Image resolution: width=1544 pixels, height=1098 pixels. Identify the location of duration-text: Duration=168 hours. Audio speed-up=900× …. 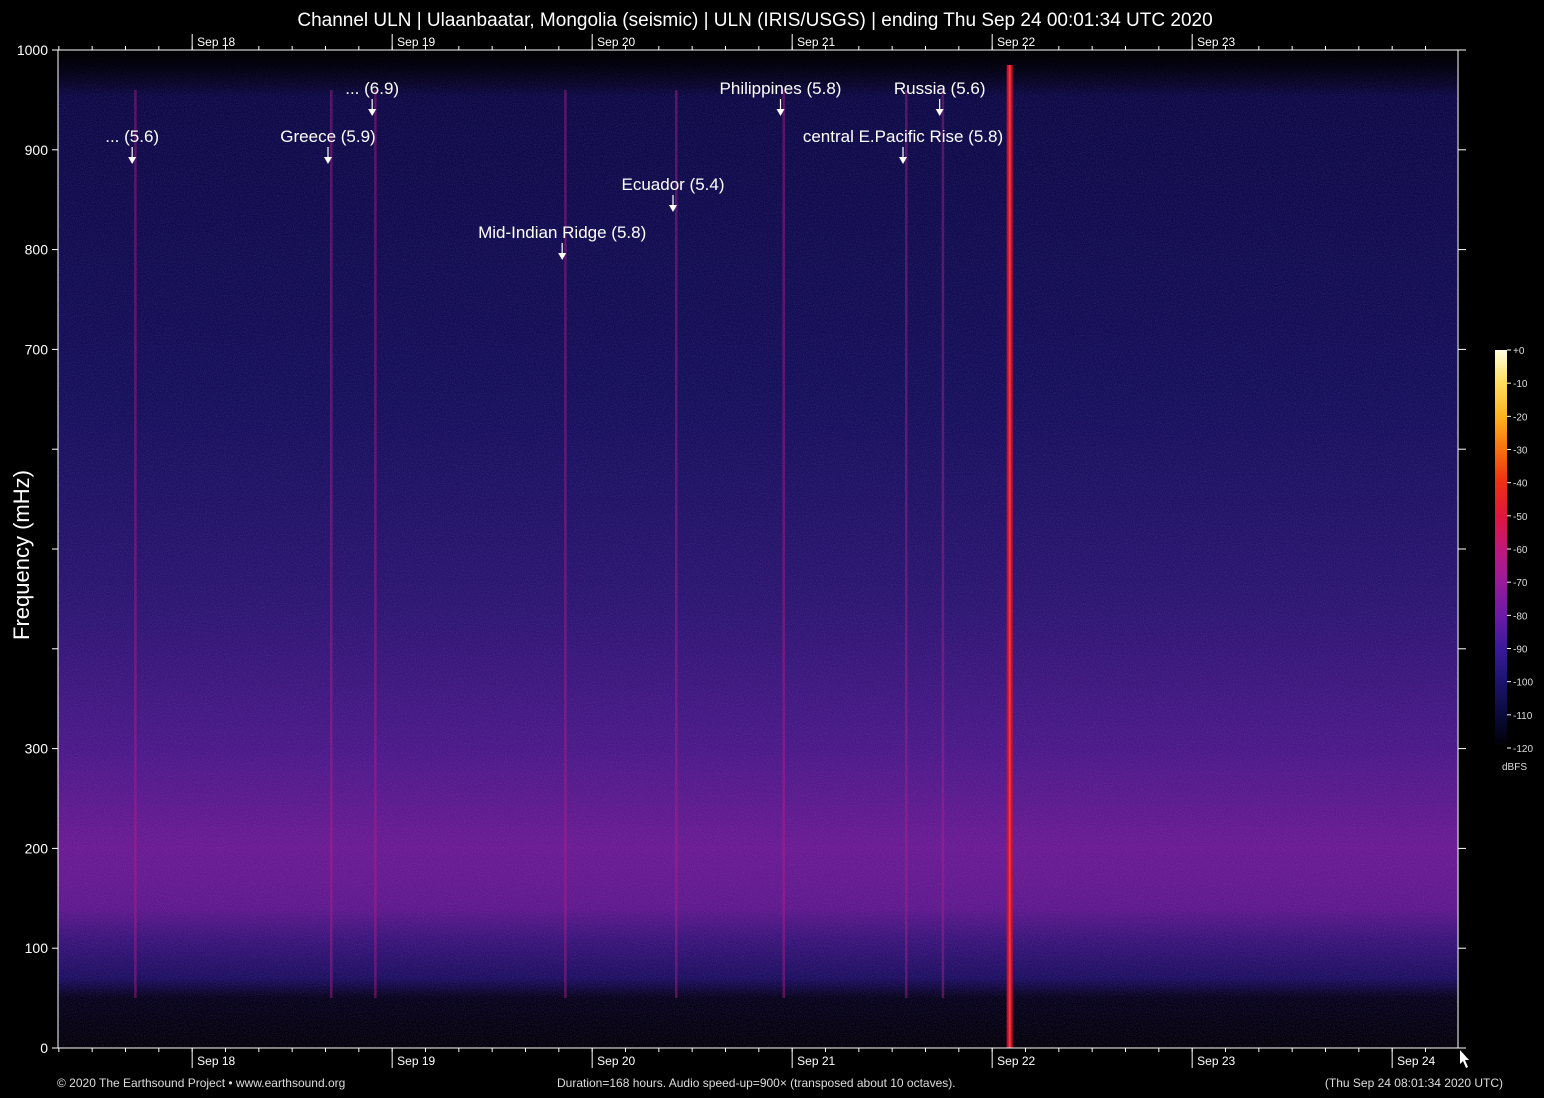
(756, 1083).